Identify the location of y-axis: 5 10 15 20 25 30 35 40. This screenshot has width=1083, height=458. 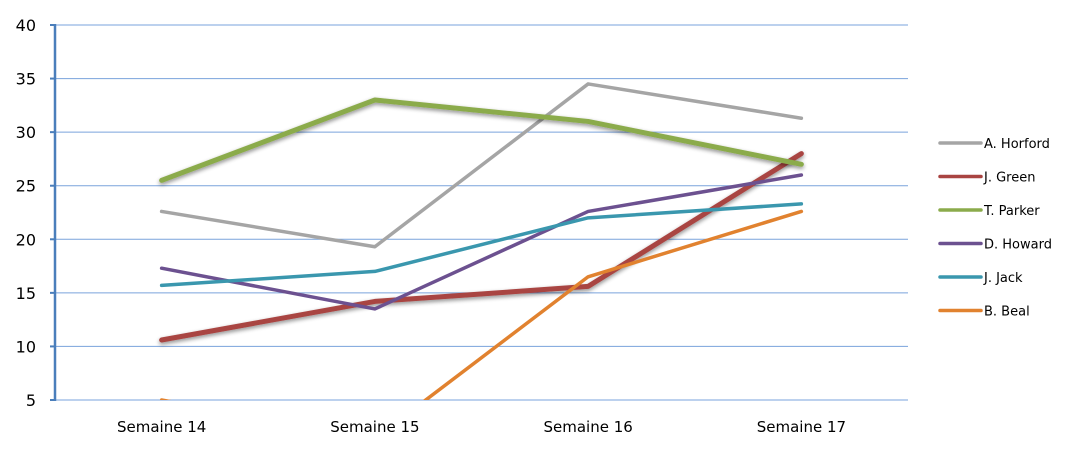
(35, 213).